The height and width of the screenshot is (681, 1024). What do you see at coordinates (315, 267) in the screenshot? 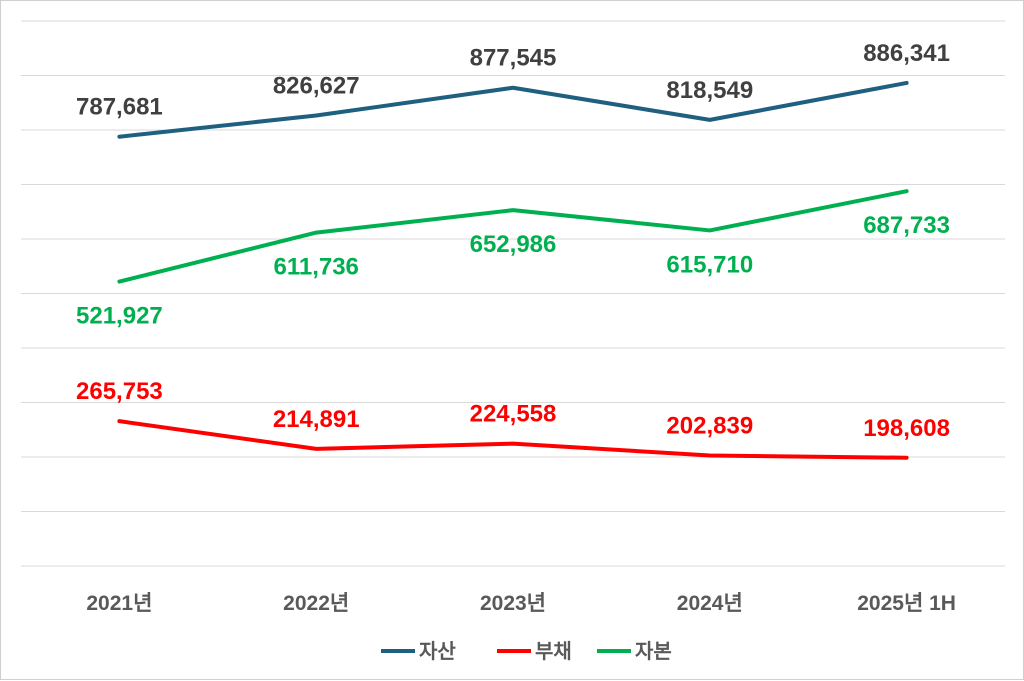
I see `data-label: 611,736` at bounding box center [315, 267].